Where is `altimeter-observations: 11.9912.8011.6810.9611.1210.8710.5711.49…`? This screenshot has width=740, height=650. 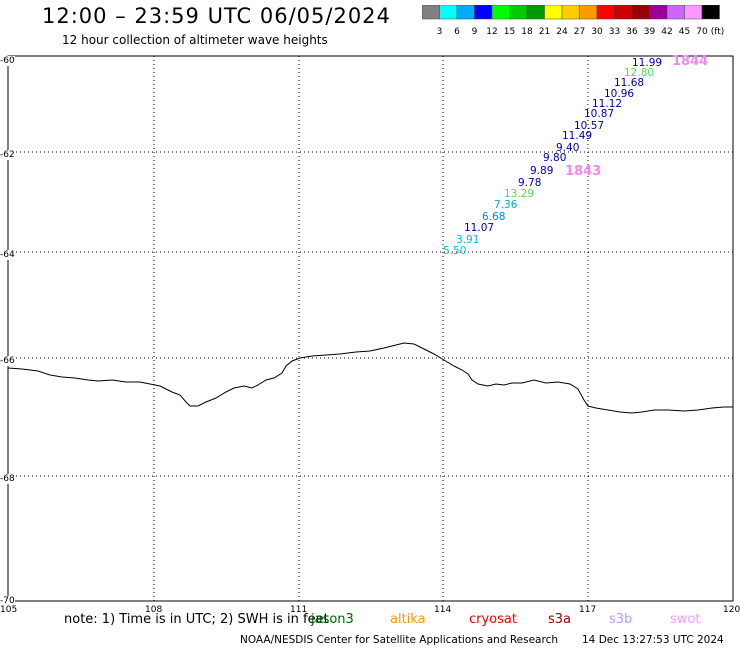
altimeter-observations: 11.9912.8011.6810.9611.1210.8710.5711.49… is located at coordinates (552, 157).